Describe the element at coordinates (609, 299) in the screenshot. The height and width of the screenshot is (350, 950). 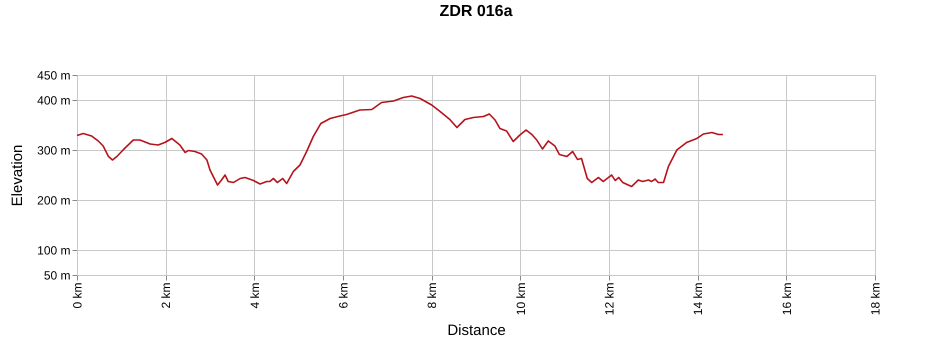
I see `x-tick-label: 12 km` at that location.